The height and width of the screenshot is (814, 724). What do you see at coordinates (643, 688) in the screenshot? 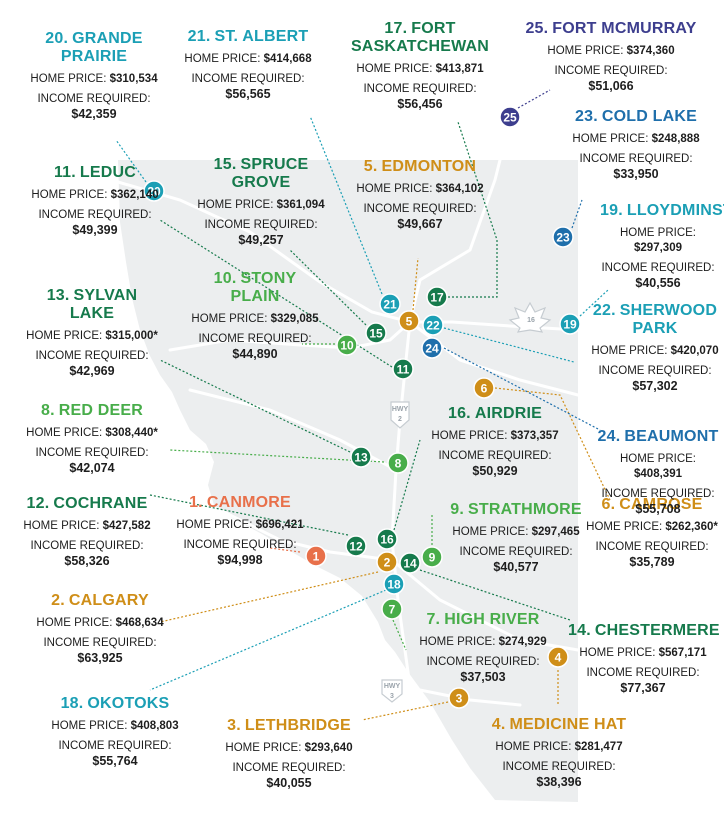
I see `income-required-value: $77,367` at bounding box center [643, 688].